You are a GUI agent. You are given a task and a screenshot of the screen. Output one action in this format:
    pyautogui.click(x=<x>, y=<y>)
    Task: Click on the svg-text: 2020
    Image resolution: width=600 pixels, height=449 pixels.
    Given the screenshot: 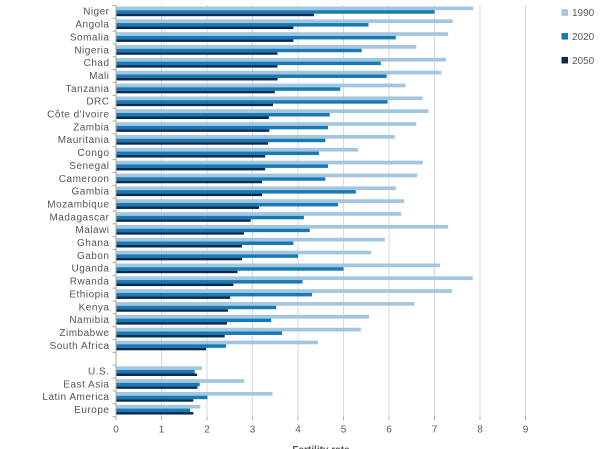 What is the action you would take?
    pyautogui.click(x=583, y=37)
    